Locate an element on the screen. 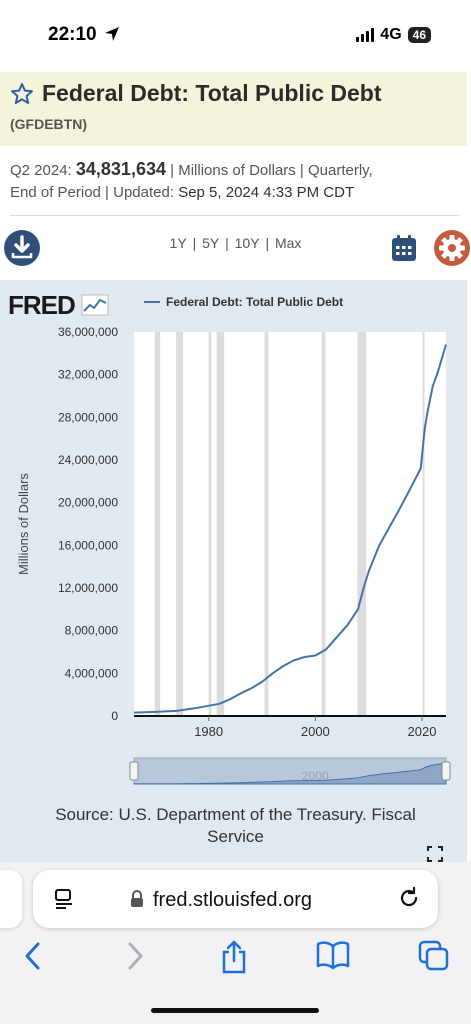 The image size is (471, 1024). download-icon is located at coordinates (22, 247).